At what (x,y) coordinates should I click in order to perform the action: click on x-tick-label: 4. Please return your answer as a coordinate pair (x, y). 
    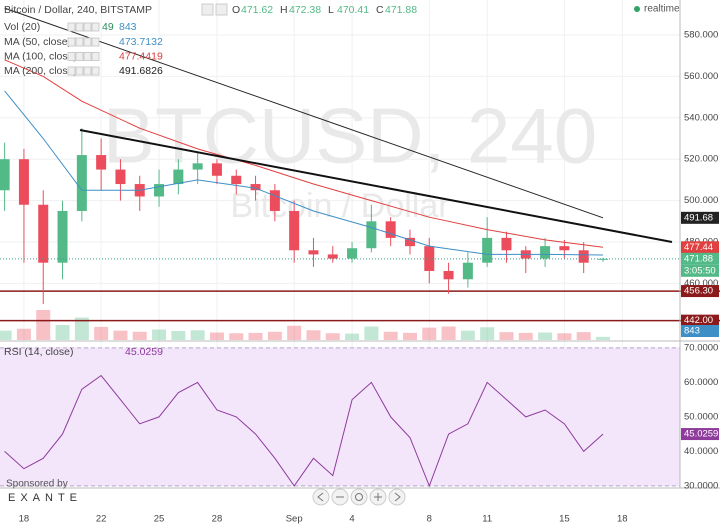
    Looking at the image, I should click on (351, 519).